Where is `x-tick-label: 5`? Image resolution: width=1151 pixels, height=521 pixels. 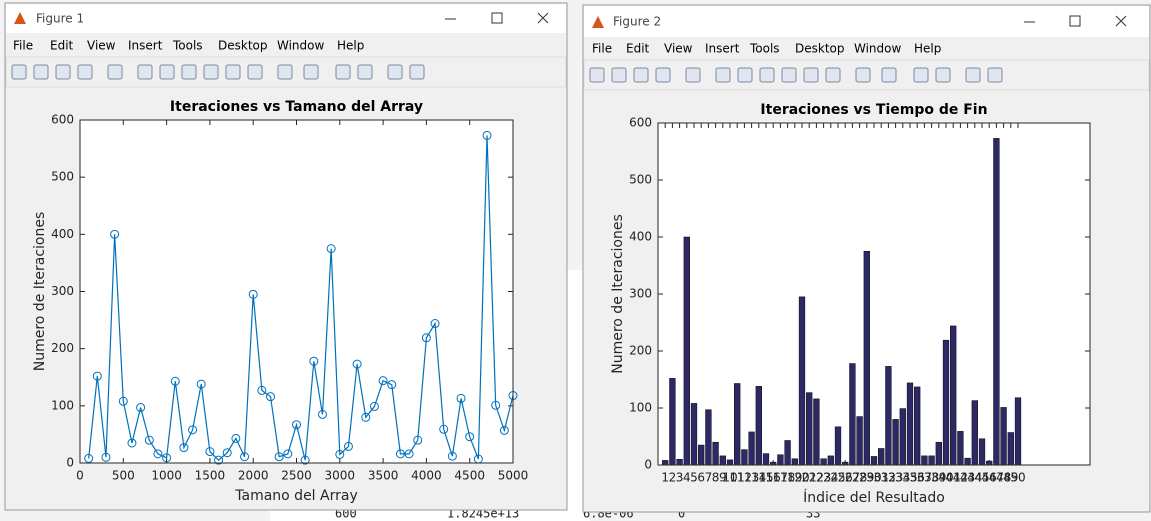 x-tick-label: 5 is located at coordinates (694, 478).